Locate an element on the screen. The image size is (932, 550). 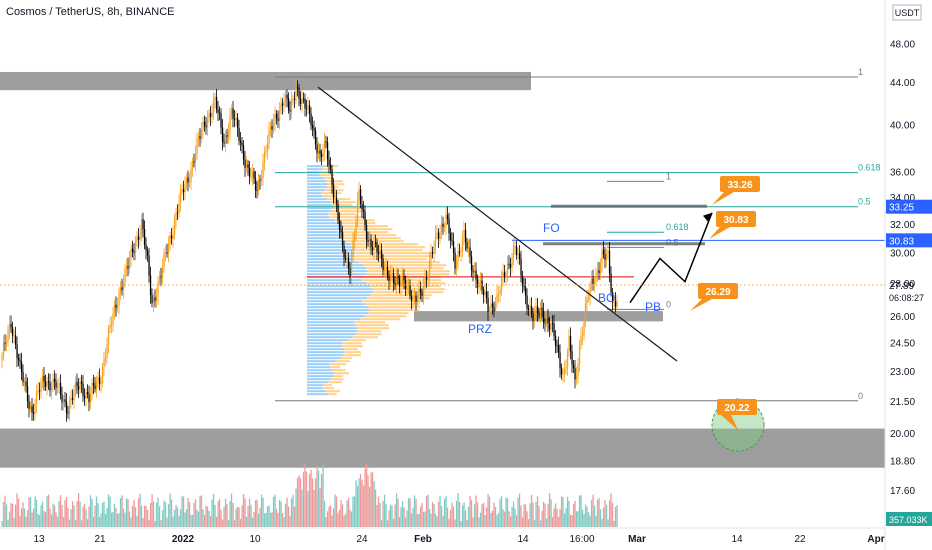
target-callout-33.26-pointer is located at coordinates (723, 198).